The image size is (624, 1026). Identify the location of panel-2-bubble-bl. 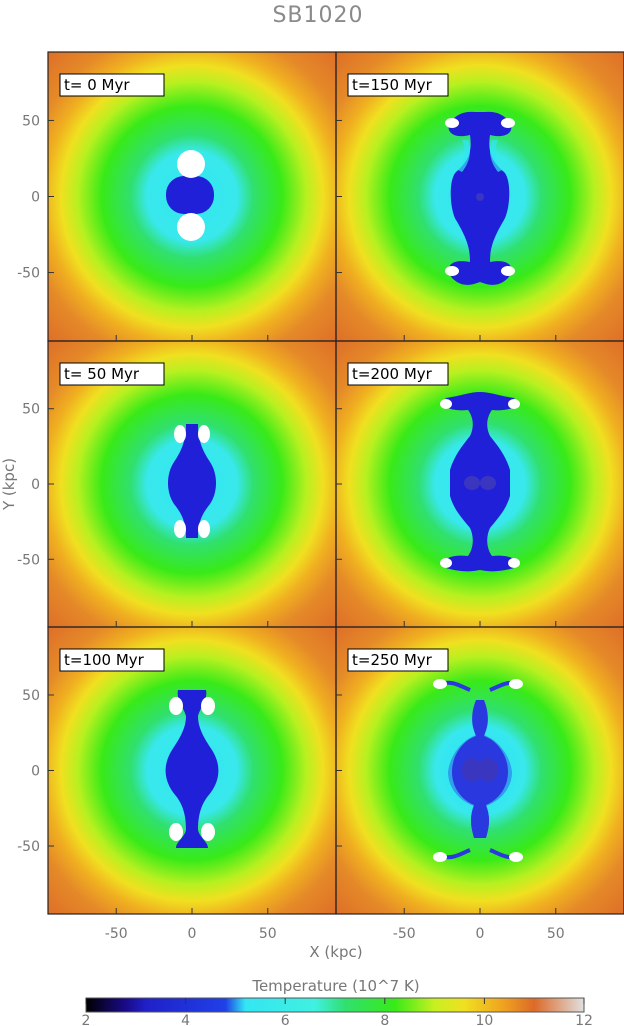
(180, 529).